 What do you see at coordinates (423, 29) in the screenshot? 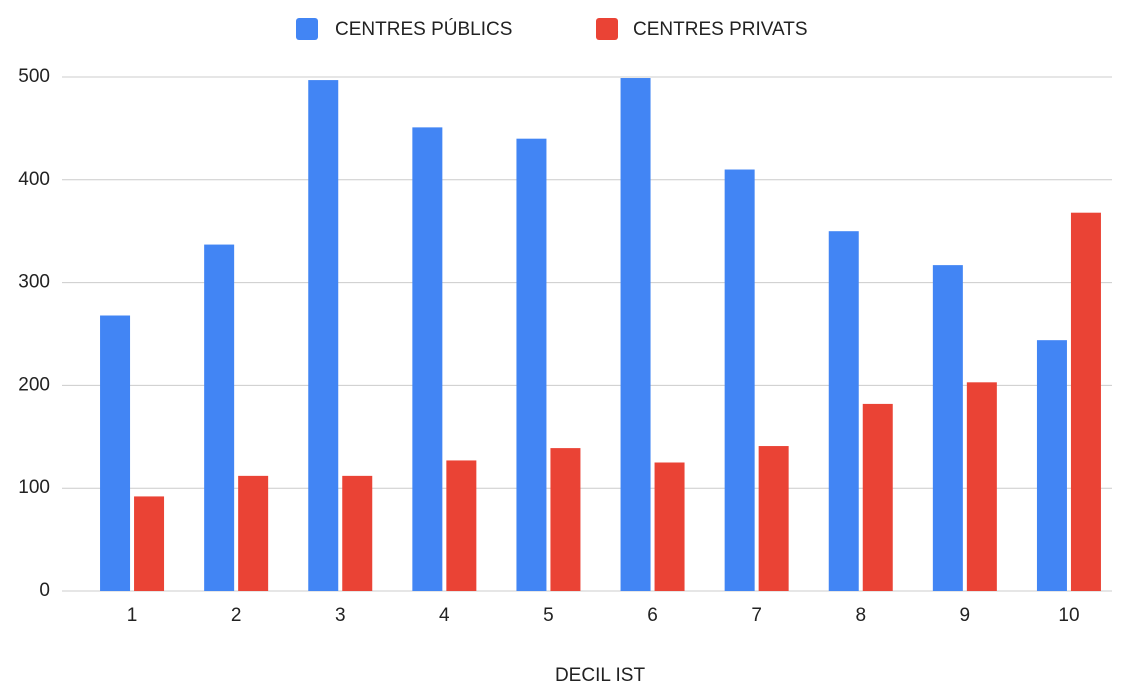
I see `legend-label: CENTRES PÚBLICS` at bounding box center [423, 29].